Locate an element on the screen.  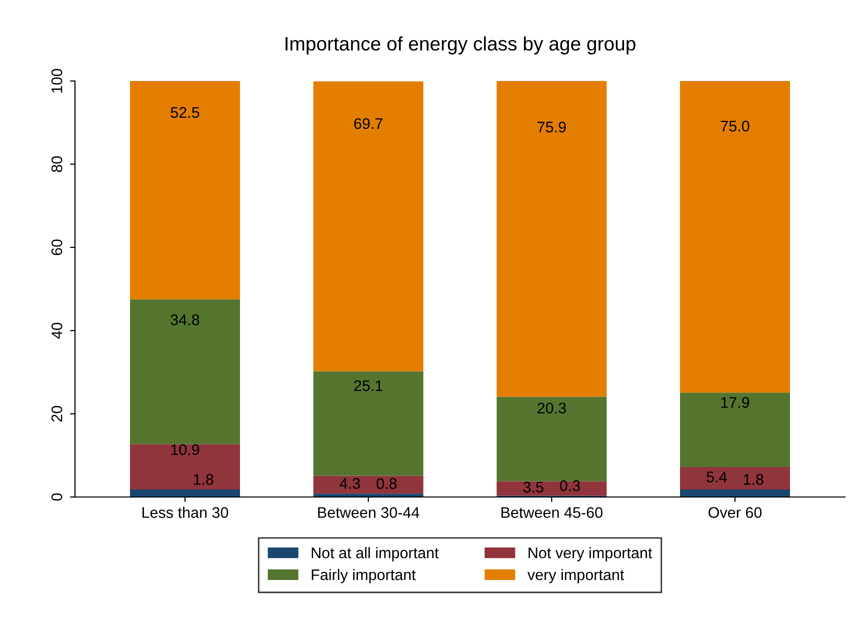
data-label: 17.9 is located at coordinates (735, 402).